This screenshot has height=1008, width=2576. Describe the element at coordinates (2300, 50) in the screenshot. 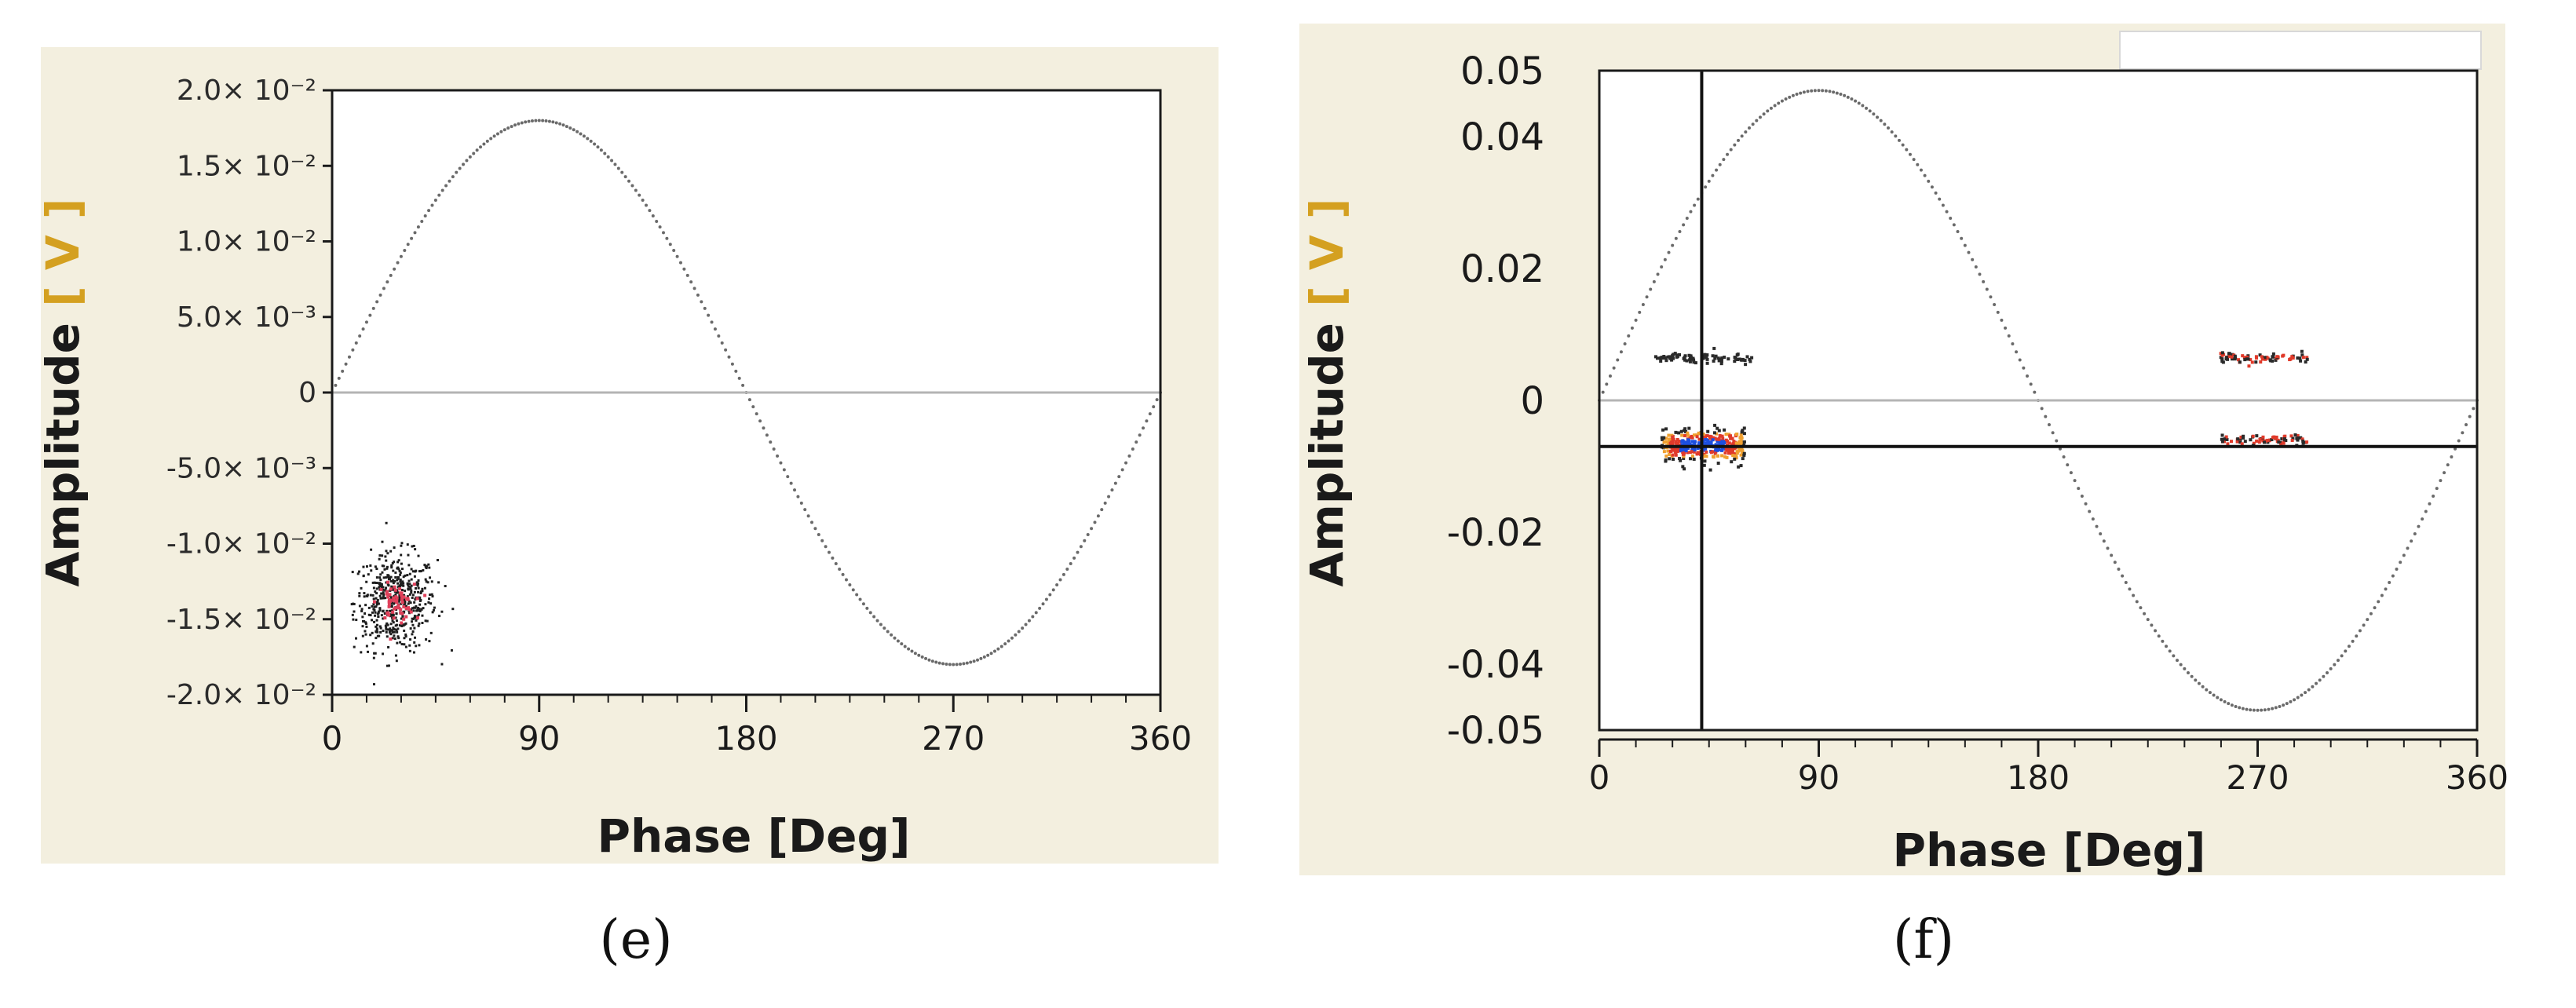

I see `panel-f-legend-box` at that location.